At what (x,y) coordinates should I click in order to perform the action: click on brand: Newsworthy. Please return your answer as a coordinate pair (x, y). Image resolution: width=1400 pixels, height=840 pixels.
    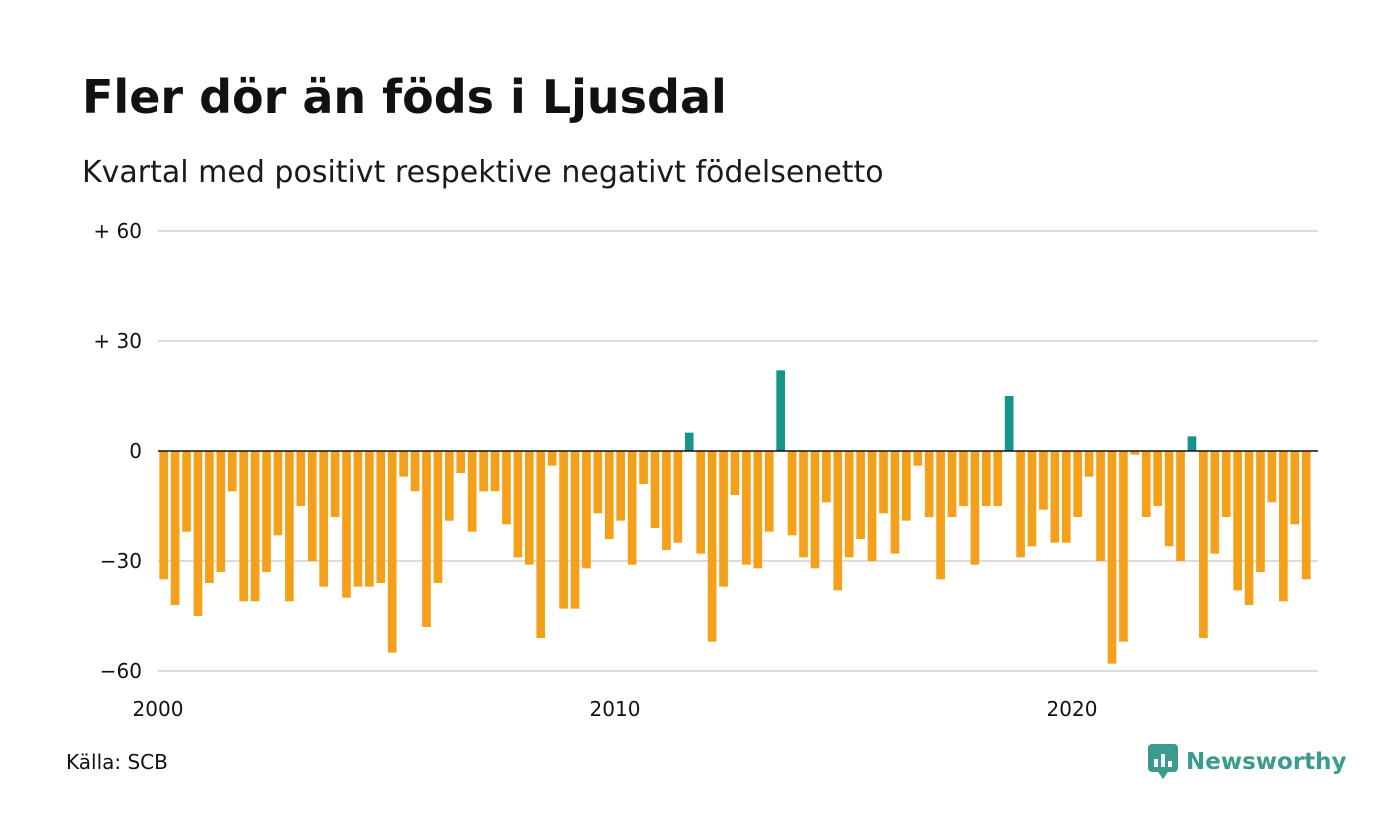
    Looking at the image, I should click on (1247, 762).